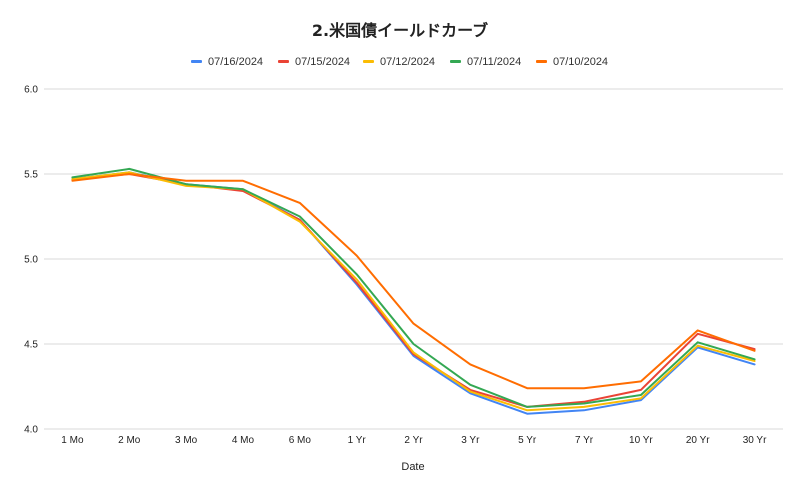  I want to click on x-tick-label: 1 Mo, so click(72, 440).